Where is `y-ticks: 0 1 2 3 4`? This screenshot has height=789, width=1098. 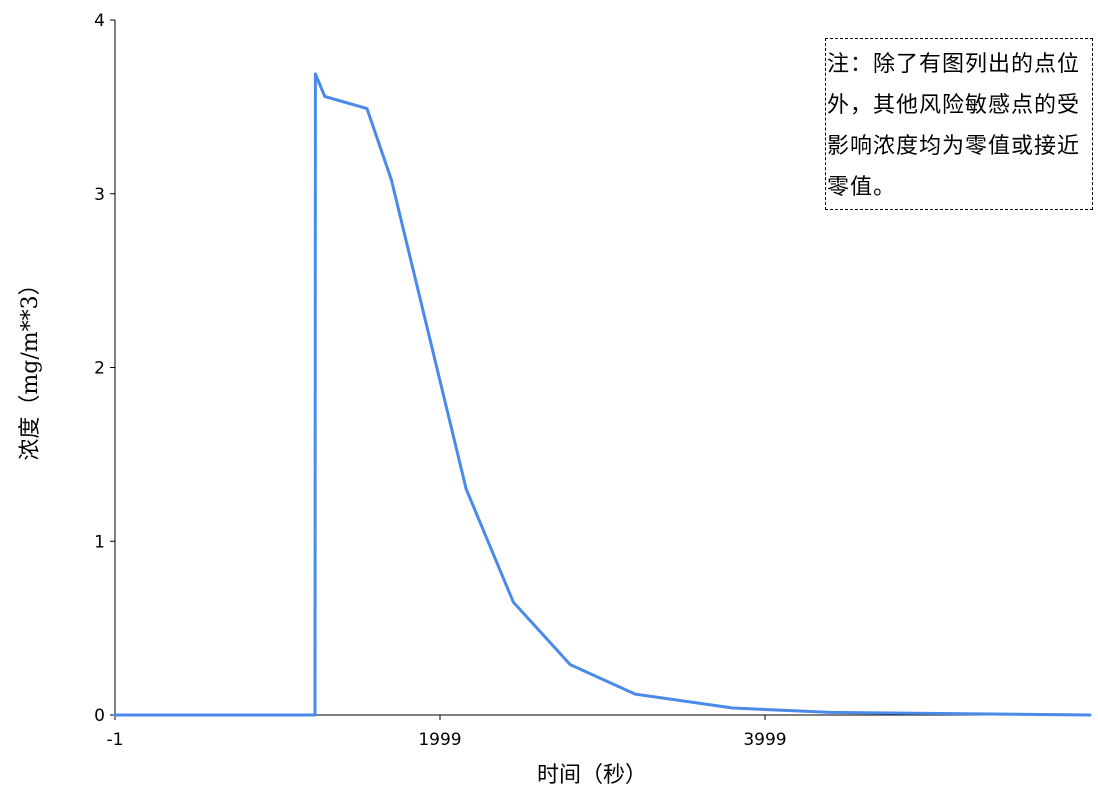 y-ticks: 0 1 2 3 4 is located at coordinates (104, 368).